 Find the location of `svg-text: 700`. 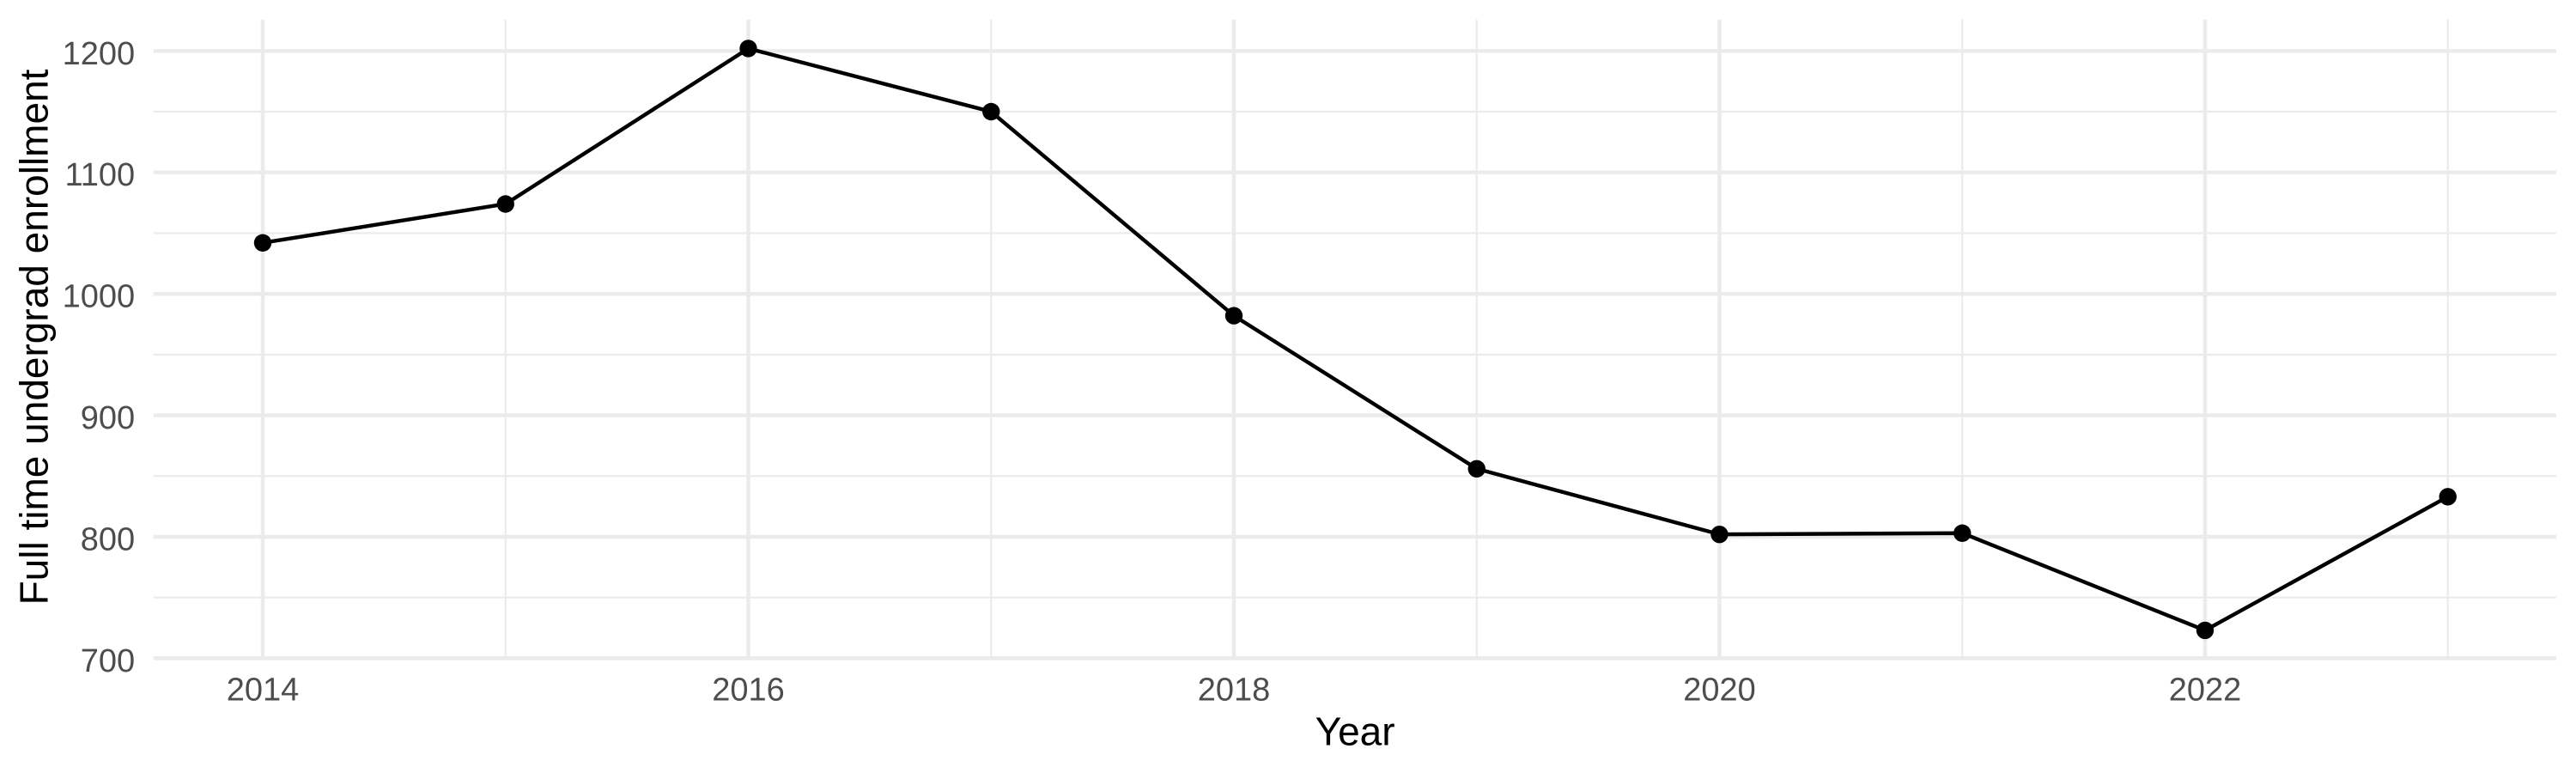

svg-text: 700 is located at coordinates (108, 661).